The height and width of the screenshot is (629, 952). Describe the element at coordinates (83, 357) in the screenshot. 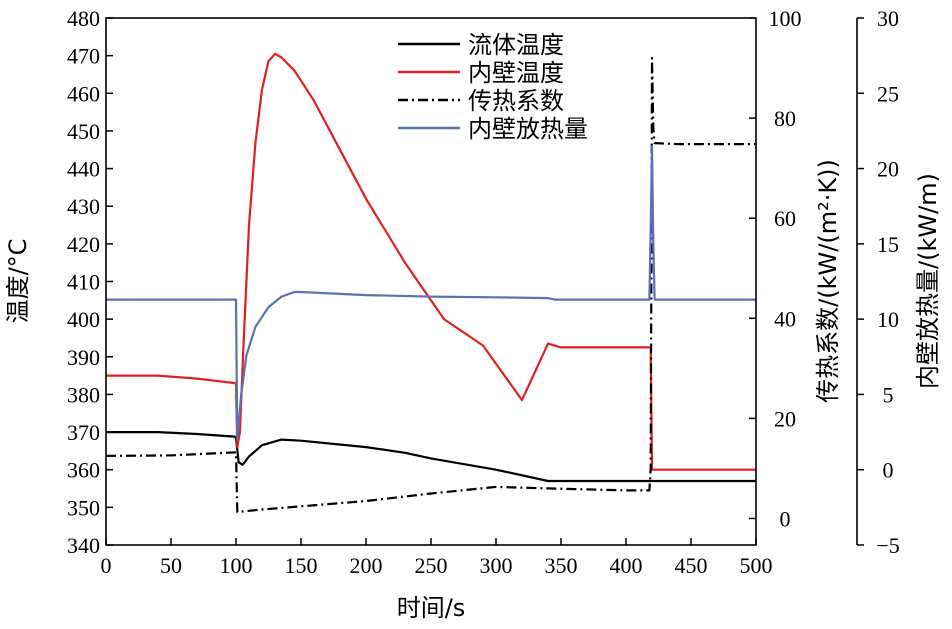

I see `y1-tick-label: 390` at that location.